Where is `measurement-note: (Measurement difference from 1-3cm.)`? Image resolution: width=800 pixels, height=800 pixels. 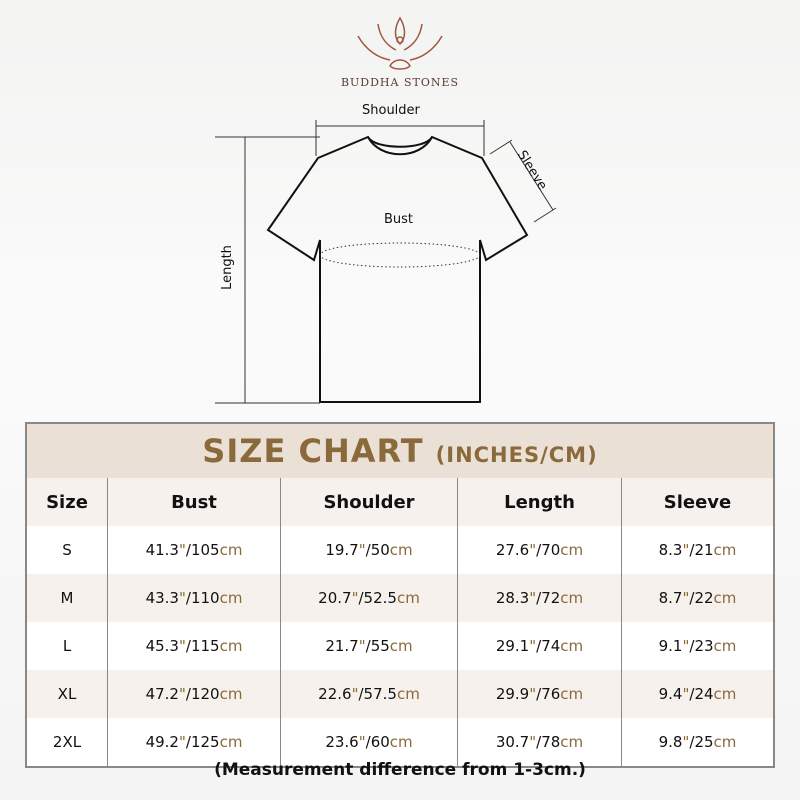 measurement-note: (Measurement difference from 1-3cm.) is located at coordinates (400, 770).